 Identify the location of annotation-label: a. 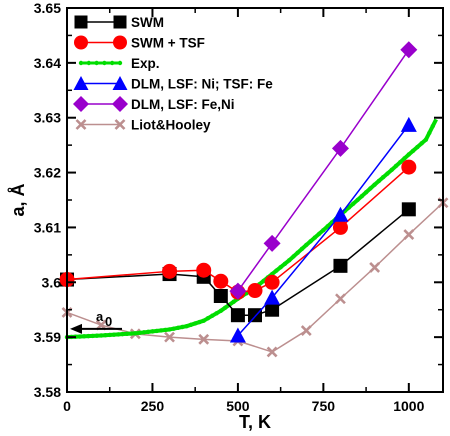
(100, 316).